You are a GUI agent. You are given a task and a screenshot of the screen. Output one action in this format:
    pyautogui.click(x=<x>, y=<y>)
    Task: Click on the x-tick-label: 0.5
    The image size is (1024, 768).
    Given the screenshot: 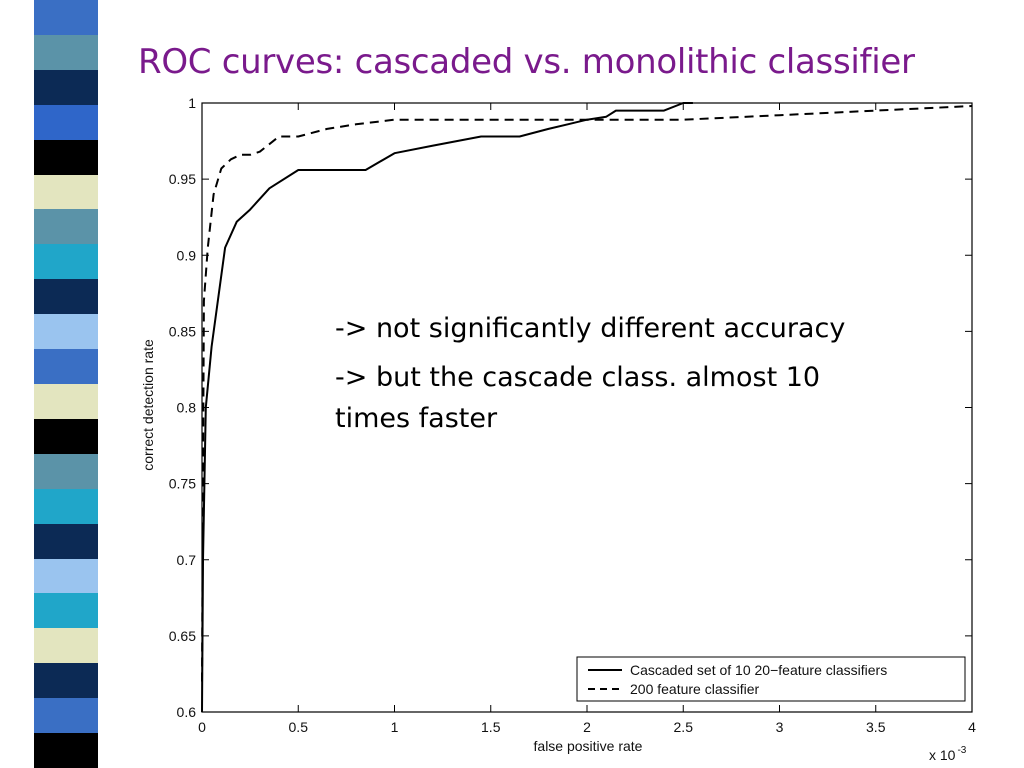 What is the action you would take?
    pyautogui.click(x=299, y=727)
    